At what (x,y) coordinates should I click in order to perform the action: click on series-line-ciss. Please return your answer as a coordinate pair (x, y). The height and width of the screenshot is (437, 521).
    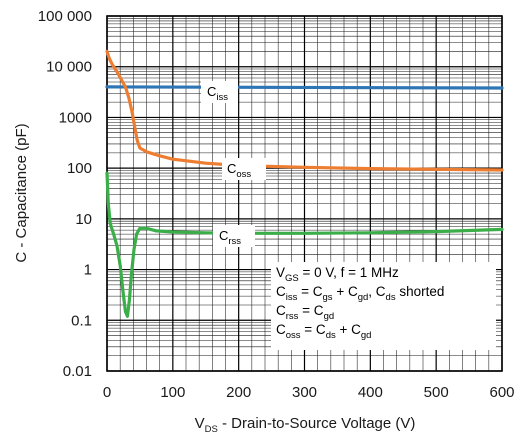
    Looking at the image, I should click on (304, 87).